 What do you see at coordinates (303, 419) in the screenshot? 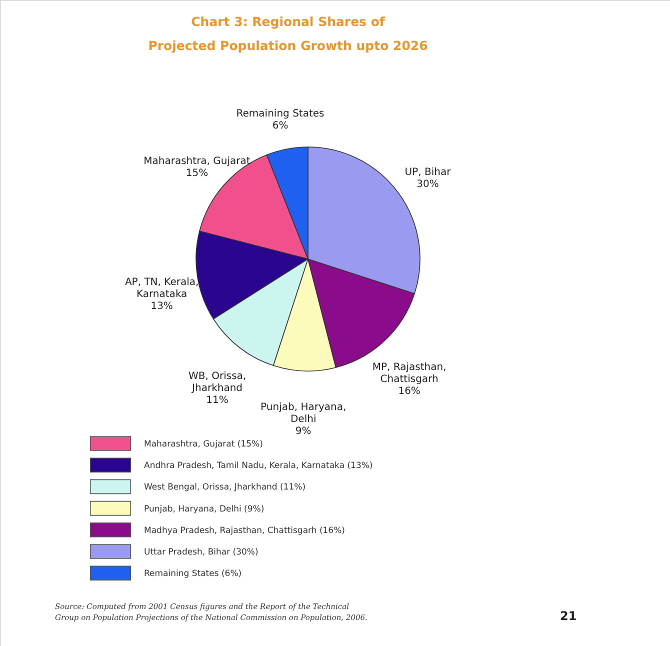
I see `data-label: Punjab, Haryana, Delhi 9%` at bounding box center [303, 419].